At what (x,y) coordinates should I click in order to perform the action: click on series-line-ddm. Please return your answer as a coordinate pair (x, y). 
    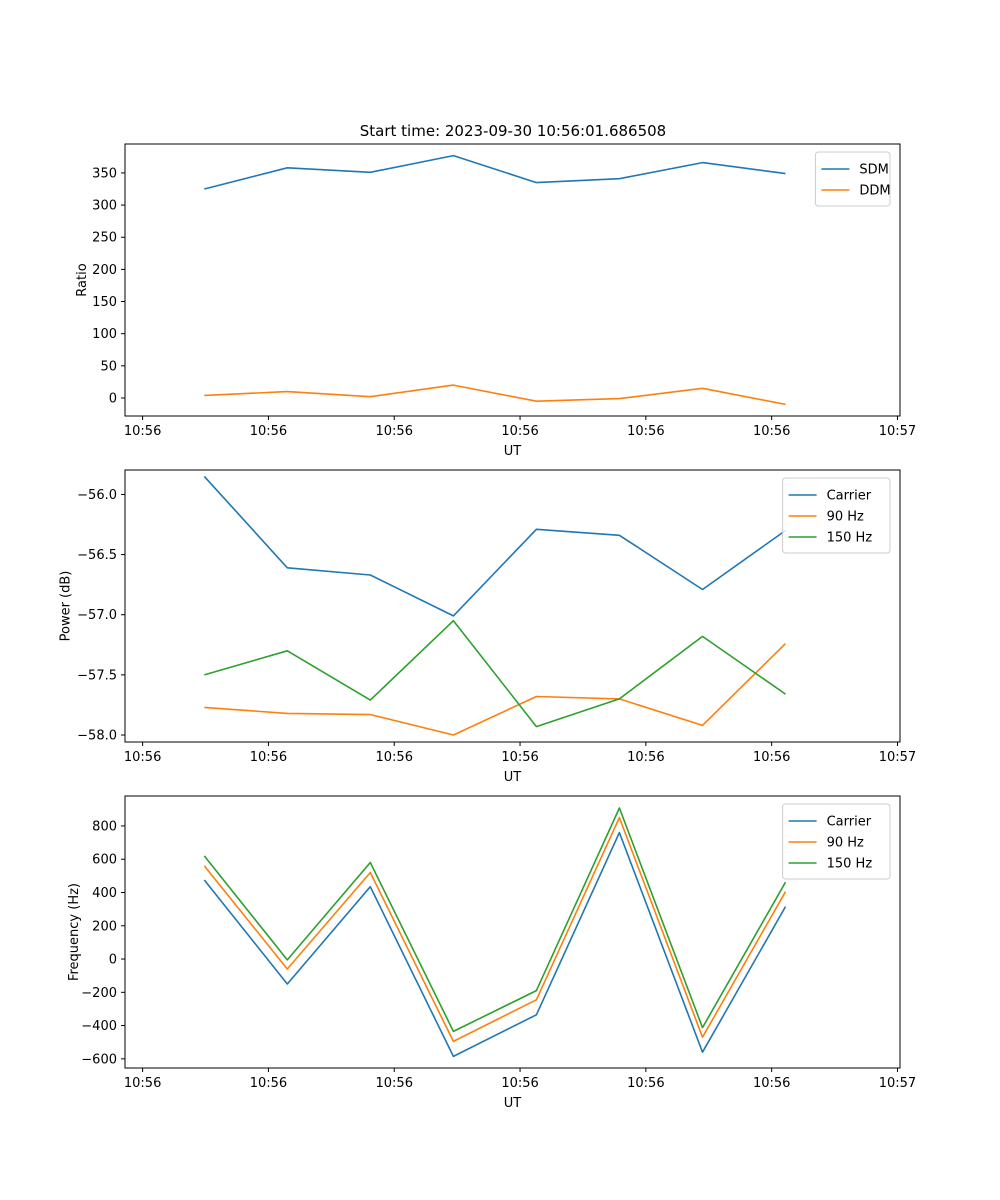
    Looking at the image, I should click on (495, 395).